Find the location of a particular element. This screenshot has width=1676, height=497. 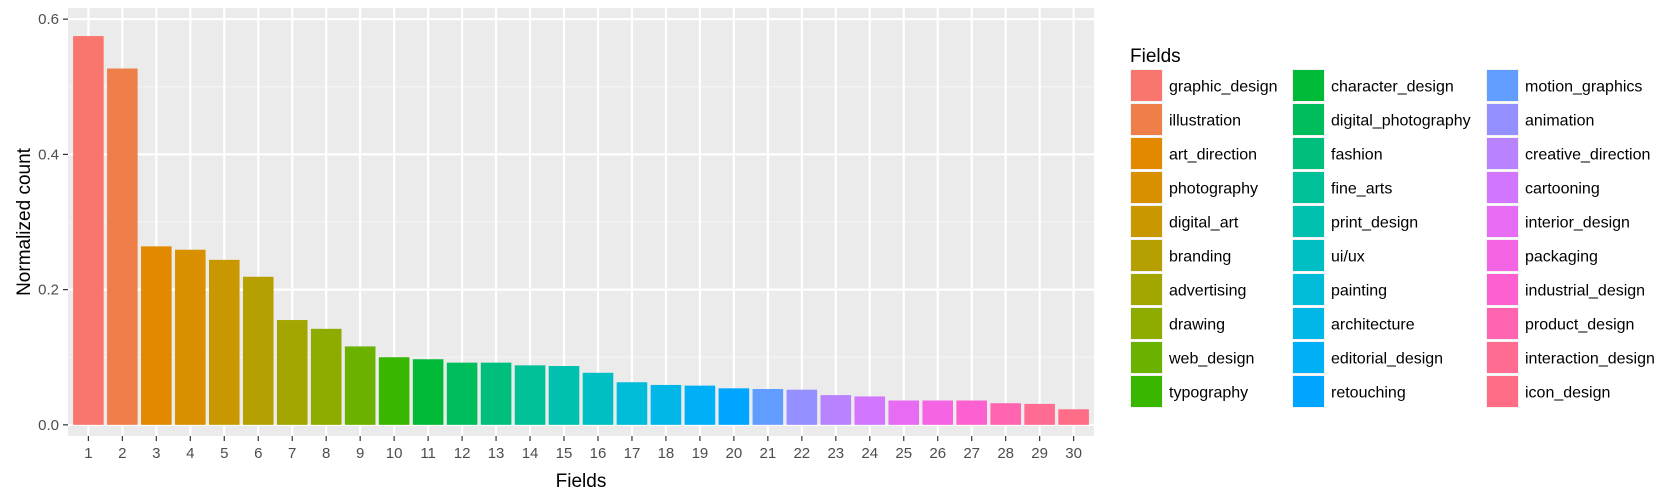

legend-title: Fields is located at coordinates (1155, 56).